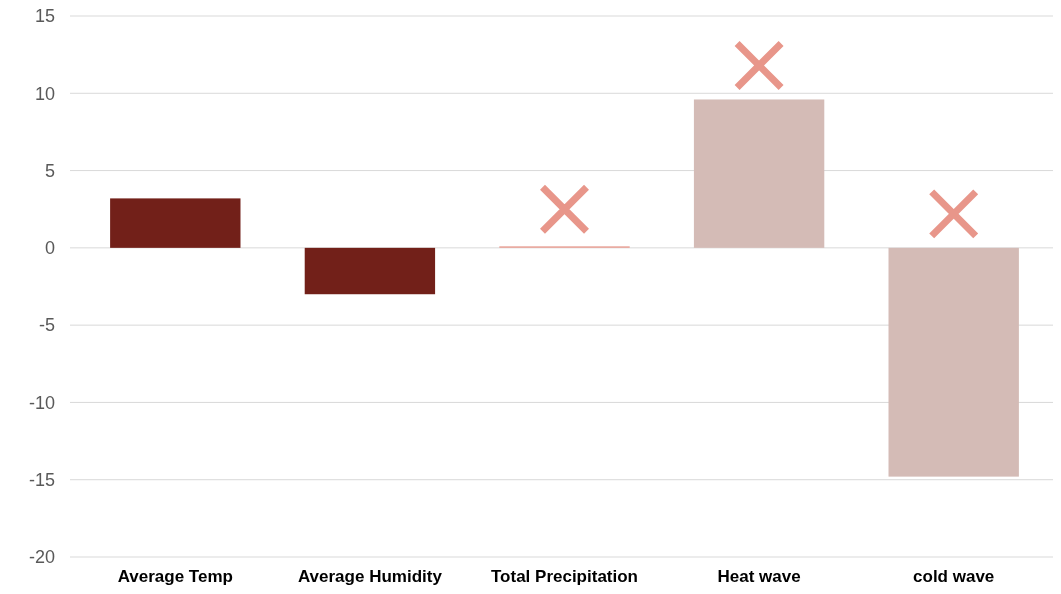 This screenshot has width=1061, height=594. Describe the element at coordinates (175, 576) in the screenshot. I see `x-tick-label: Average Temp` at that location.